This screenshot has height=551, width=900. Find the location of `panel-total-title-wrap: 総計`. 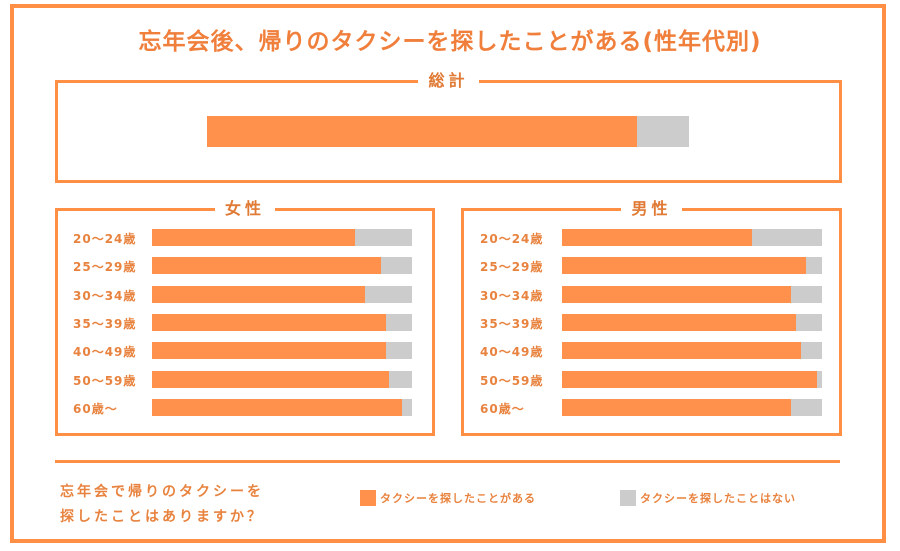

panel-total-title-wrap: 総計 is located at coordinates (448, 81).